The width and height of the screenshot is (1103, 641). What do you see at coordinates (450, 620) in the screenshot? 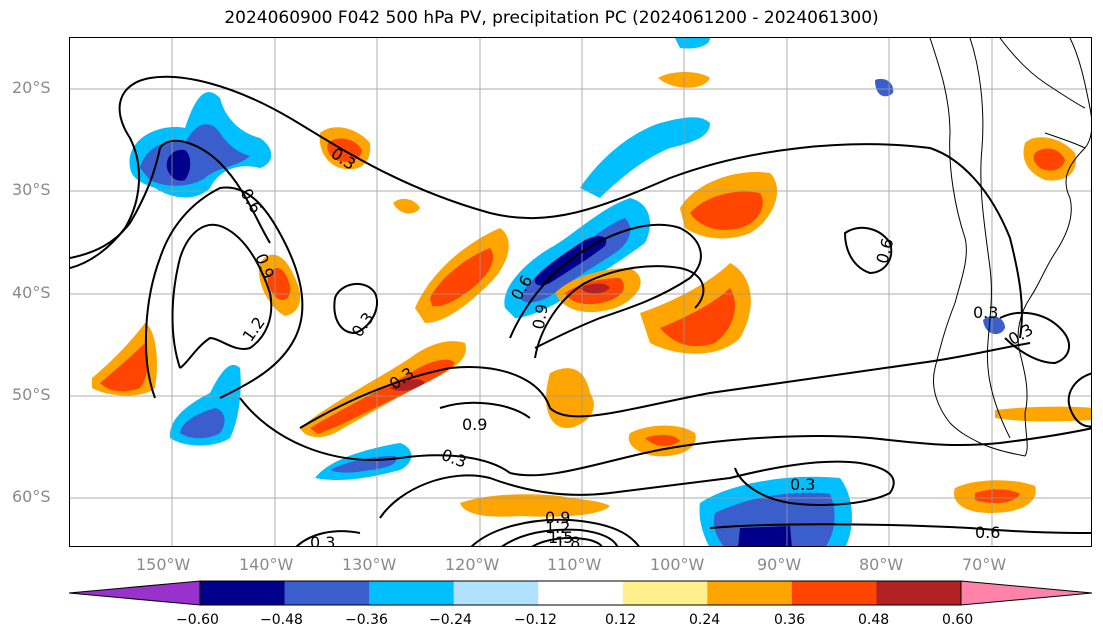
I see `colorbar-tick-4: −0.24` at bounding box center [450, 620].